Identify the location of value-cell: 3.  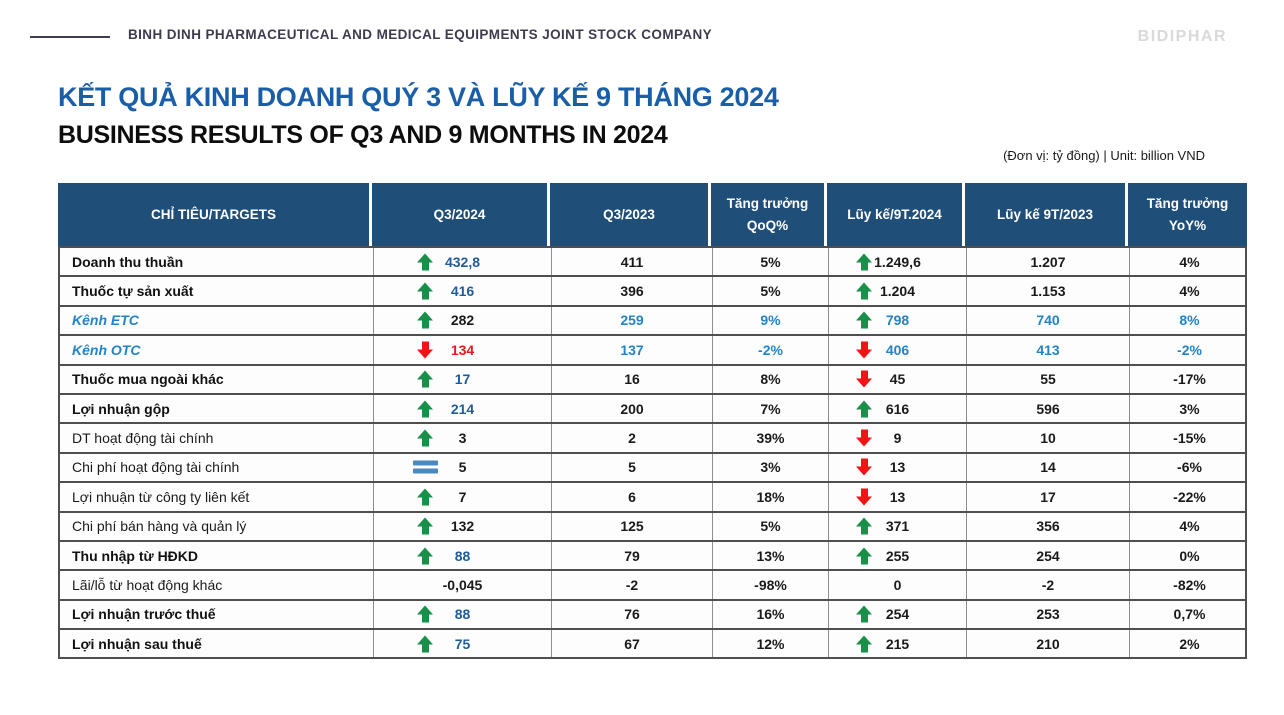
(463, 438).